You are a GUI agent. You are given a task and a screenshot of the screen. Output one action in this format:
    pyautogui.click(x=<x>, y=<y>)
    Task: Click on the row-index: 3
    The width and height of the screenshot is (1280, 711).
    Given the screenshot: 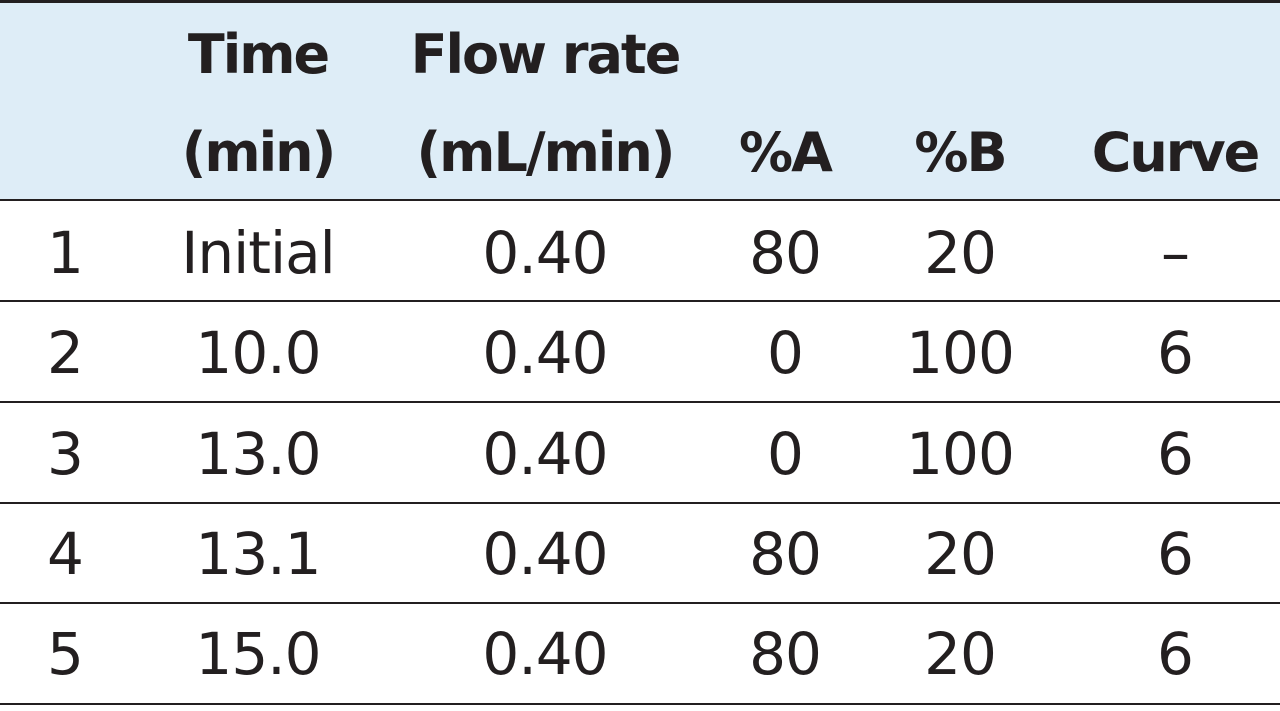 What is the action you would take?
    pyautogui.click(x=65, y=454)
    